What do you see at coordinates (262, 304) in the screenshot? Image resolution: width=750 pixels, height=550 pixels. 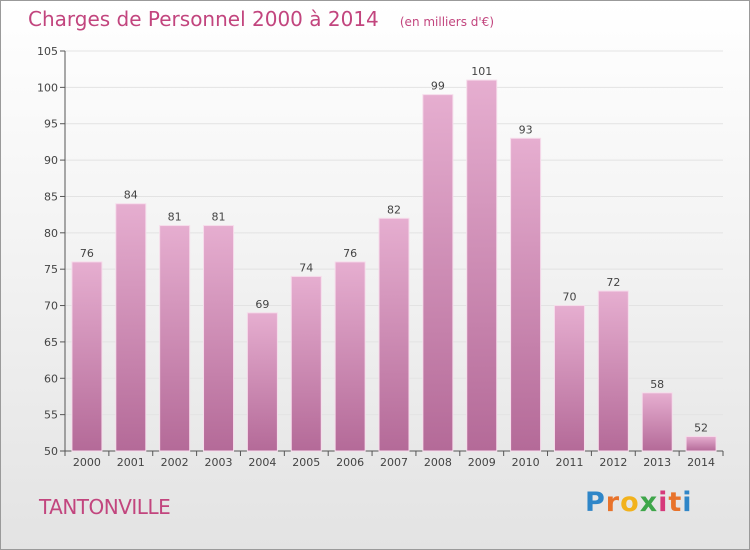 I see `data-label: 69` at bounding box center [262, 304].